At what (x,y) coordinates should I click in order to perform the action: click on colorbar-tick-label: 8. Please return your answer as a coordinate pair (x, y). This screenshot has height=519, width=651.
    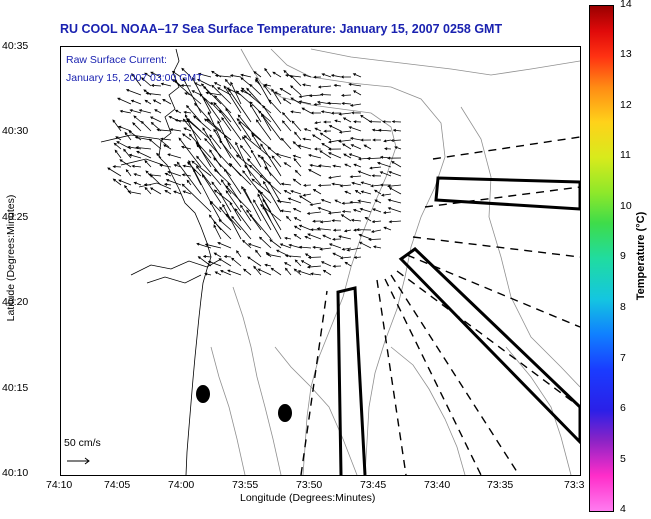
    Looking at the image, I should click on (623, 307).